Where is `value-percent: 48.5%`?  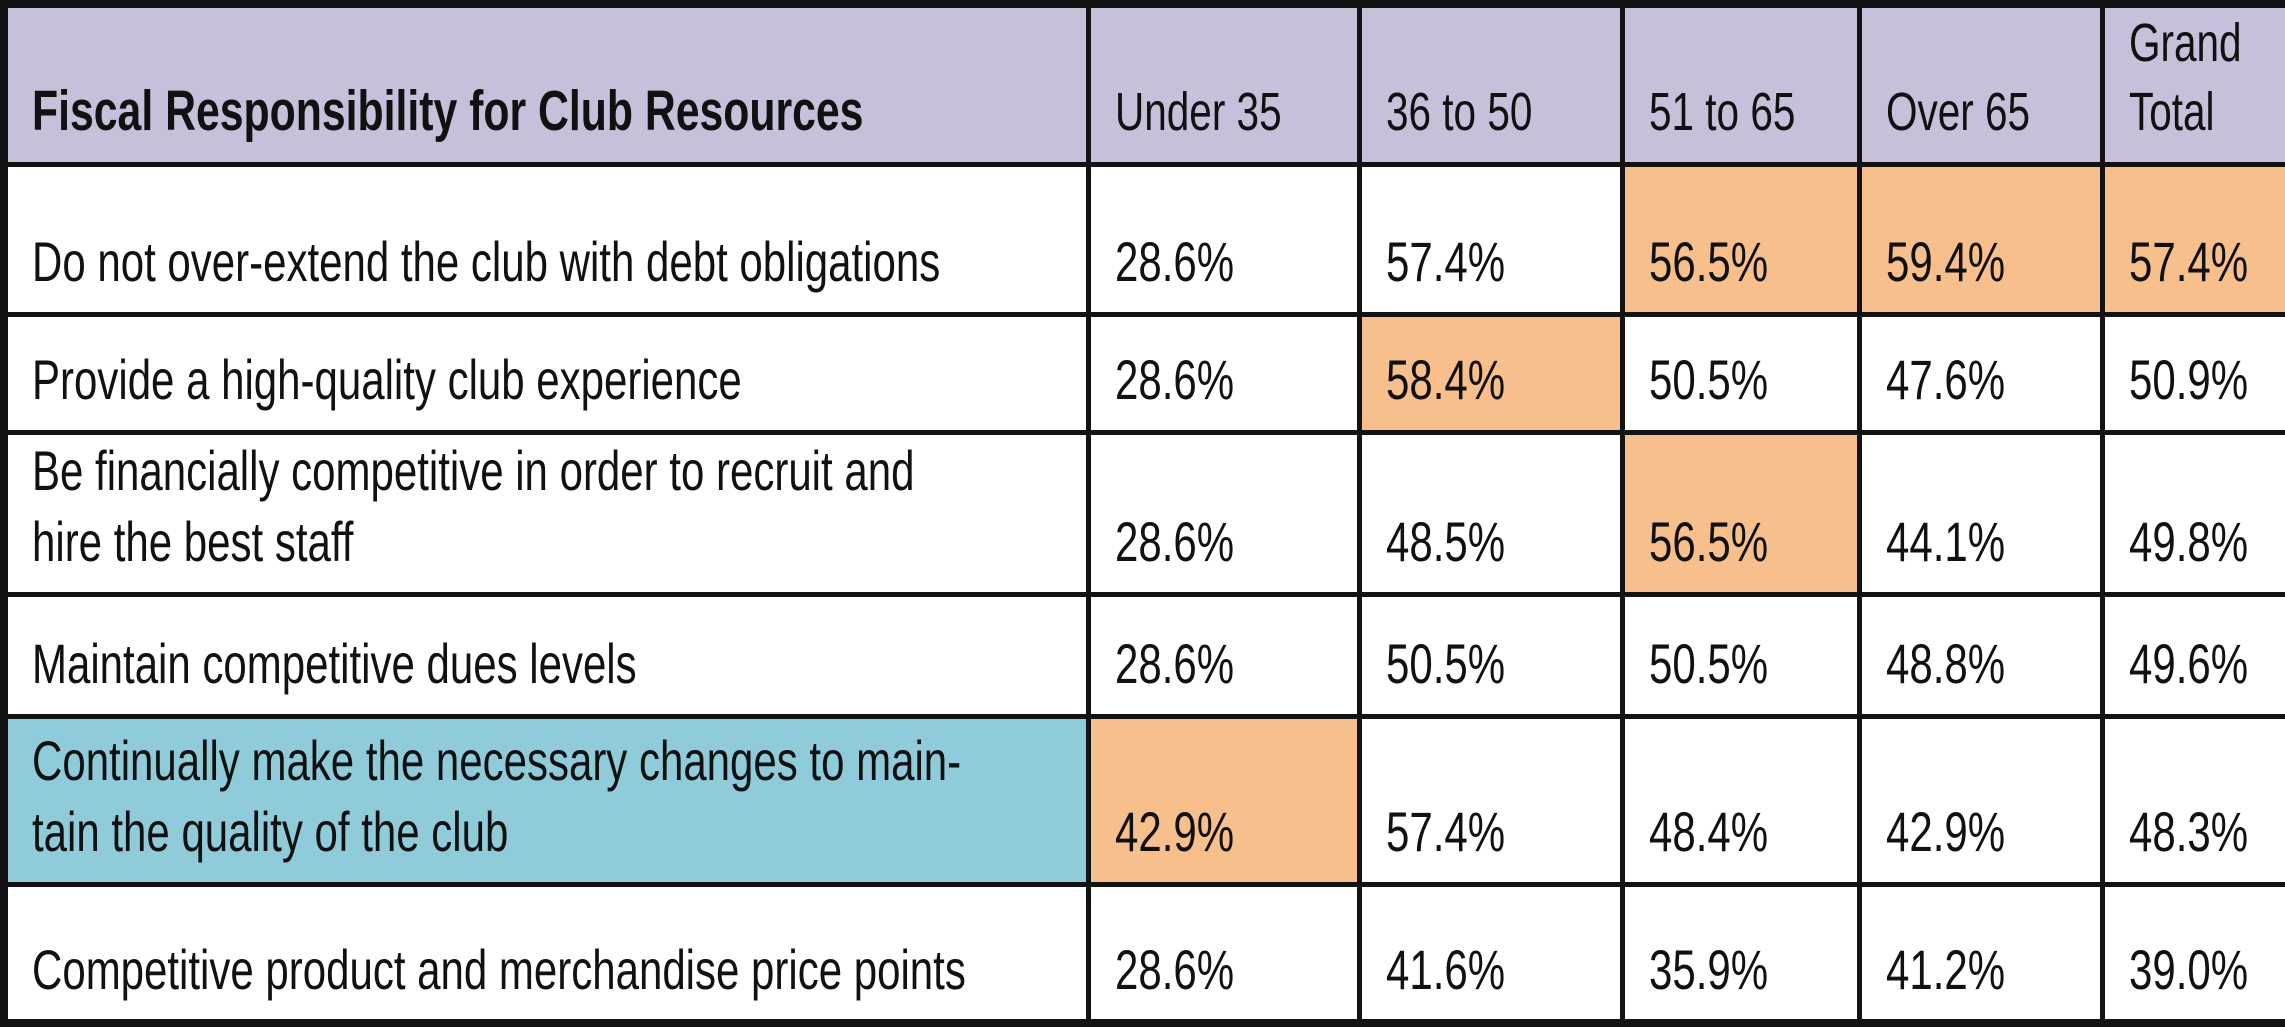
value-percent: 48.5% is located at coordinates (1445, 542).